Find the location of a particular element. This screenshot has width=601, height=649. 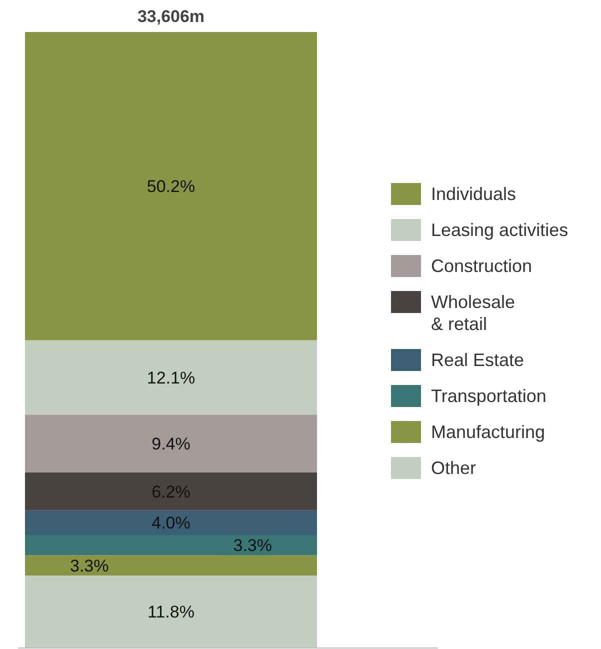

legend-label: Individuals is located at coordinates (473, 194).